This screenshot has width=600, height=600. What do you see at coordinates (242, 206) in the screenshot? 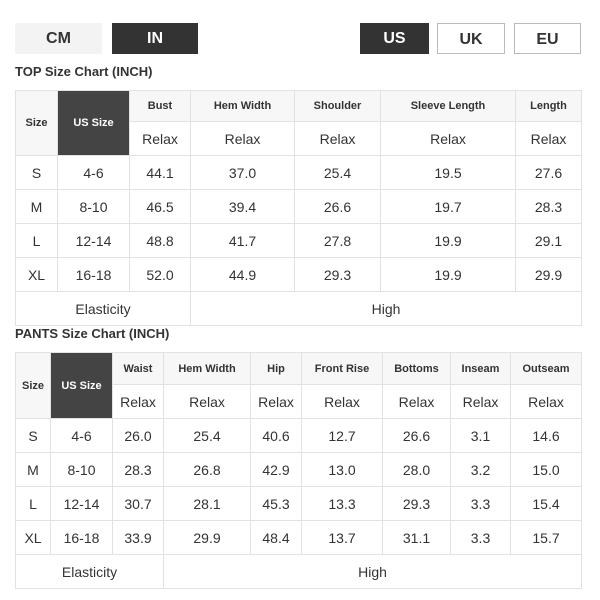
I see `table-cell: 39.4` at bounding box center [242, 206].